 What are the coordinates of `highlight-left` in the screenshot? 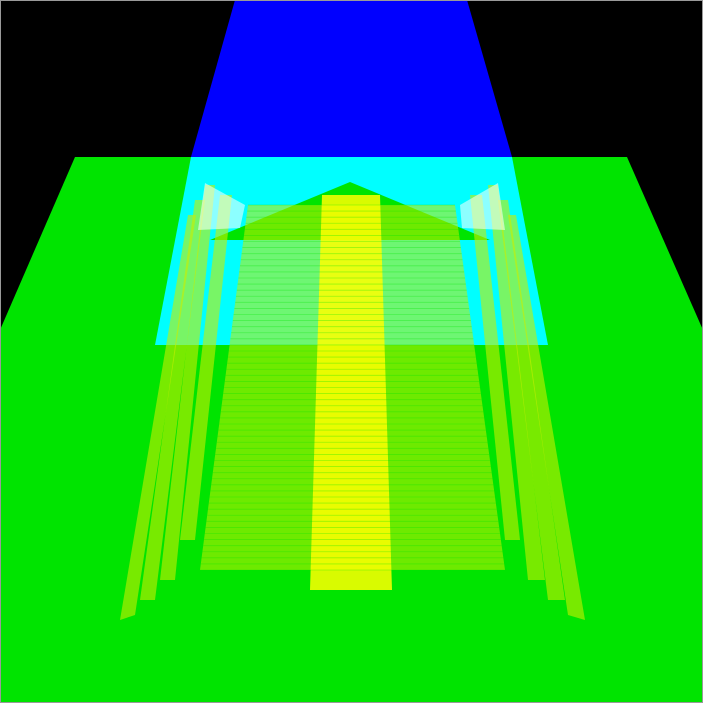 It's located at (221, 206).